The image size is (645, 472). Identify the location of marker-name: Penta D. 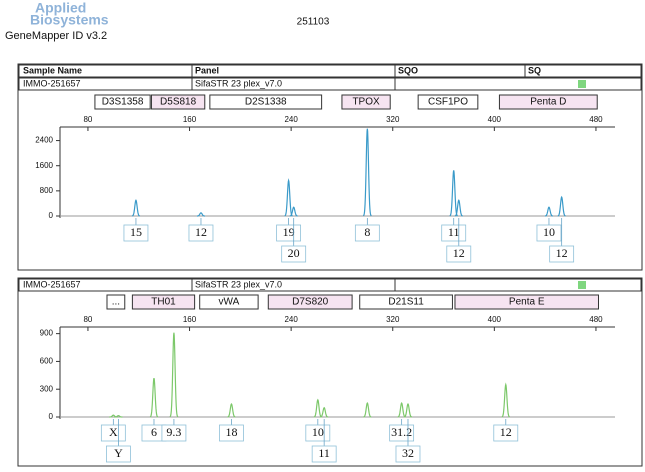
(548, 102).